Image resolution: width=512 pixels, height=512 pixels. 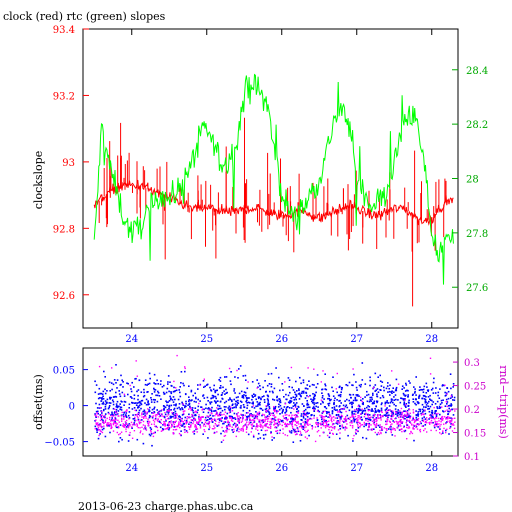 What do you see at coordinates (281, 339) in the screenshot?
I see `top-x-tick-label: 26` at bounding box center [281, 339].